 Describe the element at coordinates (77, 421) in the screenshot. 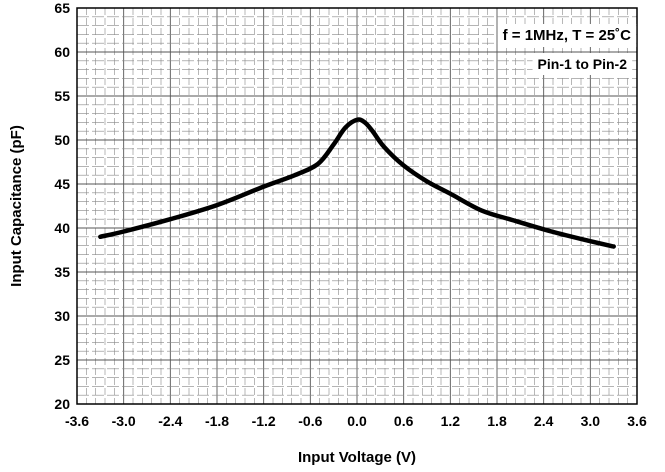

I see `x-tick-label: -3.6` at that location.